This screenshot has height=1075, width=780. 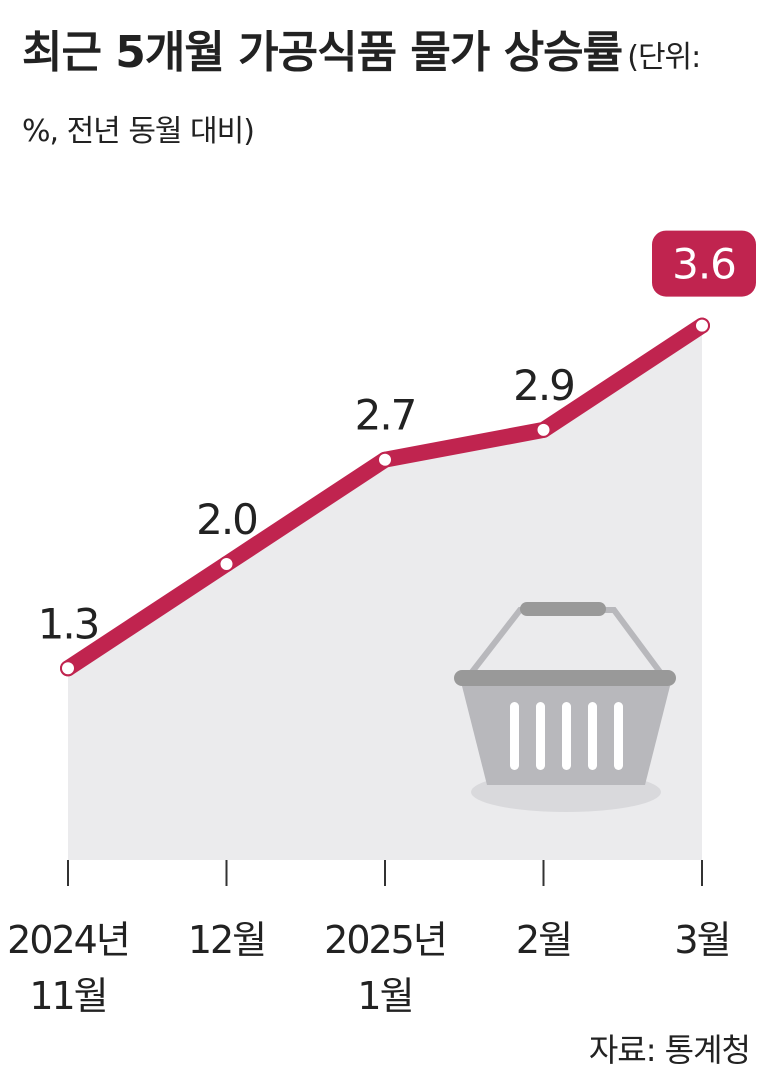 What do you see at coordinates (544, 940) in the screenshot?
I see `x-tick-label: 2월` at bounding box center [544, 940].